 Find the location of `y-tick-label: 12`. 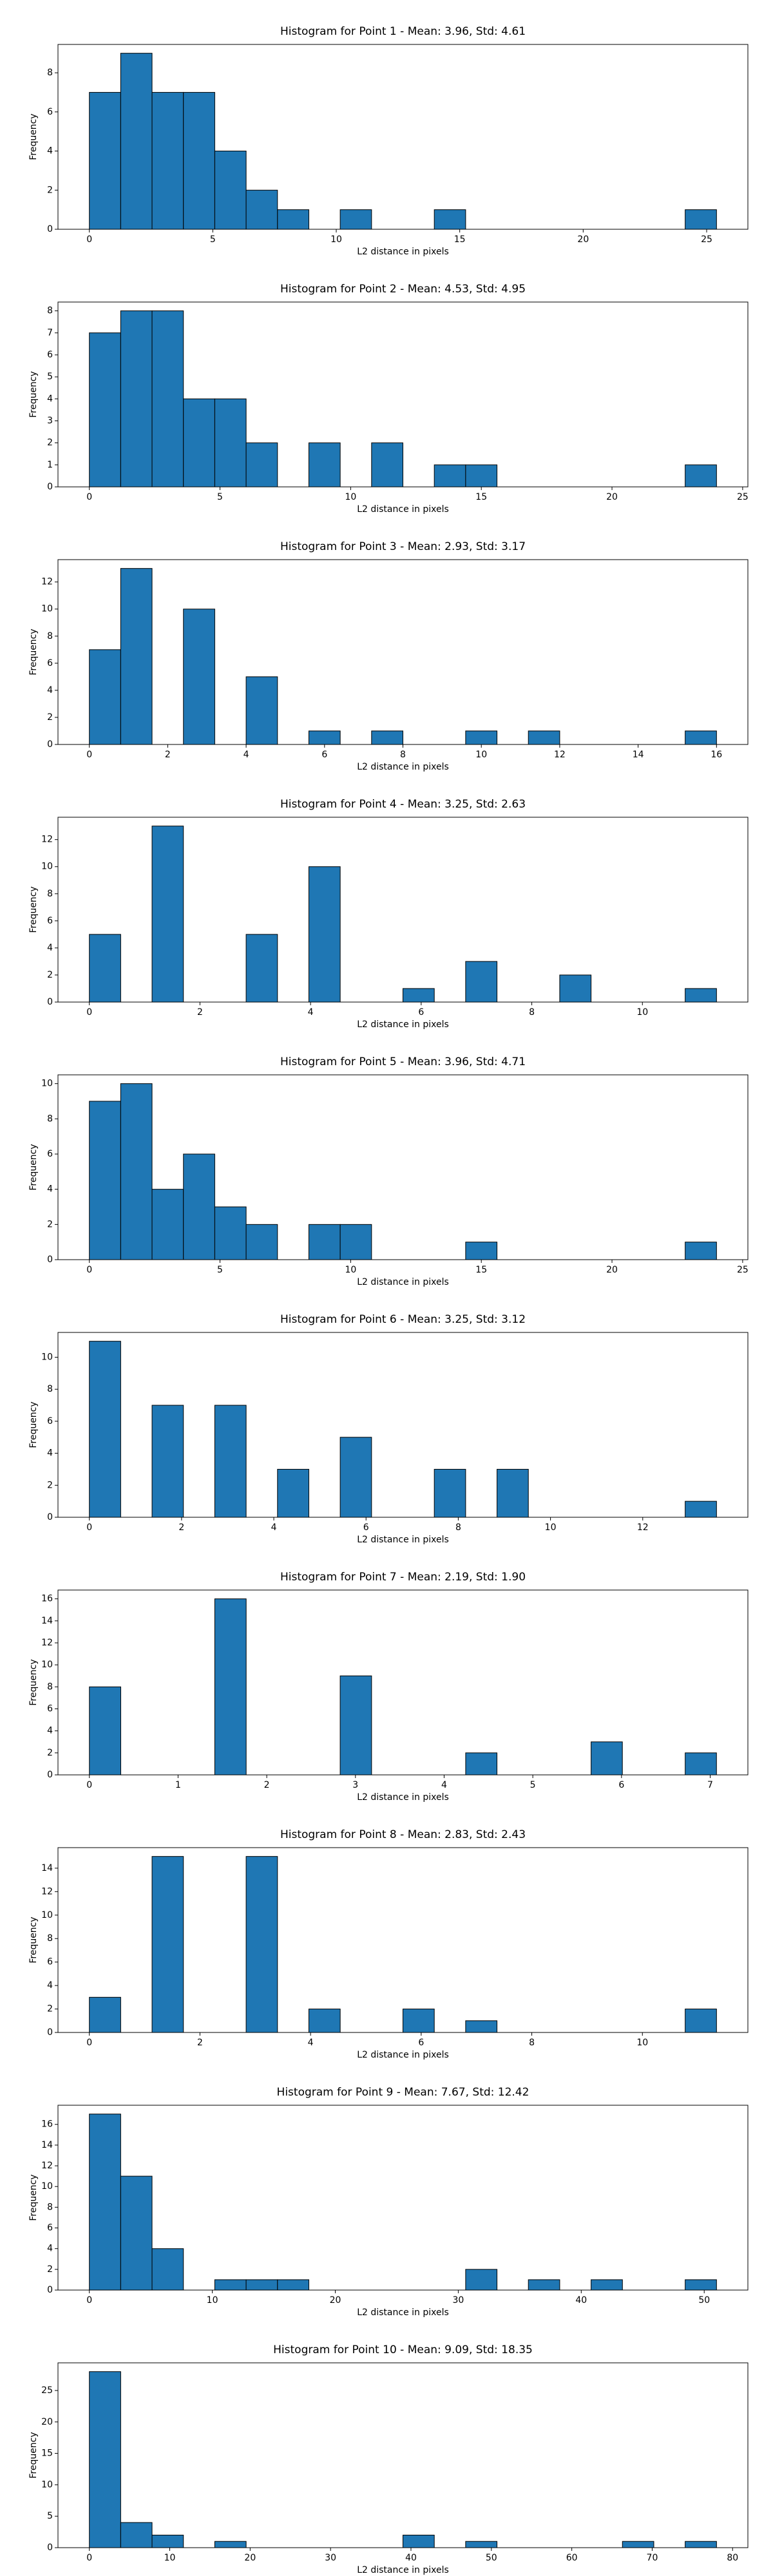

y-tick-label: 12 is located at coordinates (47, 2166).